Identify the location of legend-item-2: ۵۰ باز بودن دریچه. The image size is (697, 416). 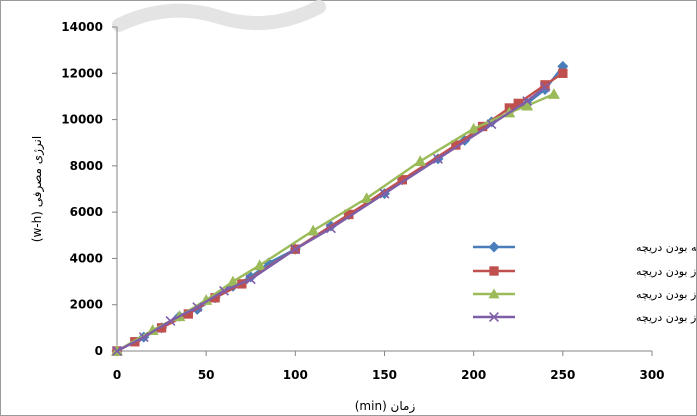
(584, 271).